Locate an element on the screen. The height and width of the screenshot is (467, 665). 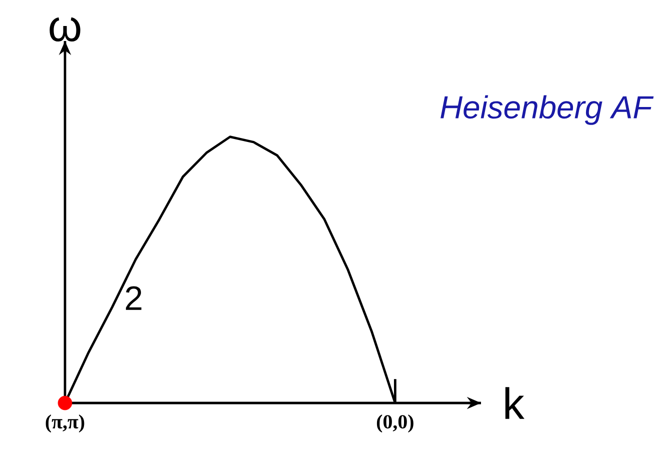
text: Heisenberg AF is located at coordinates (547, 110).